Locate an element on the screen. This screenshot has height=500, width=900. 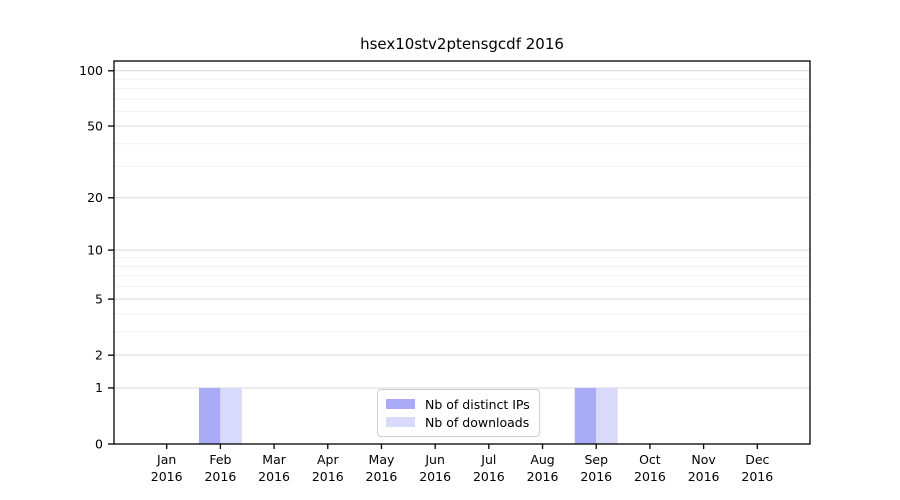
bar-nb-of-downloads-feb-2016 is located at coordinates (231, 415).